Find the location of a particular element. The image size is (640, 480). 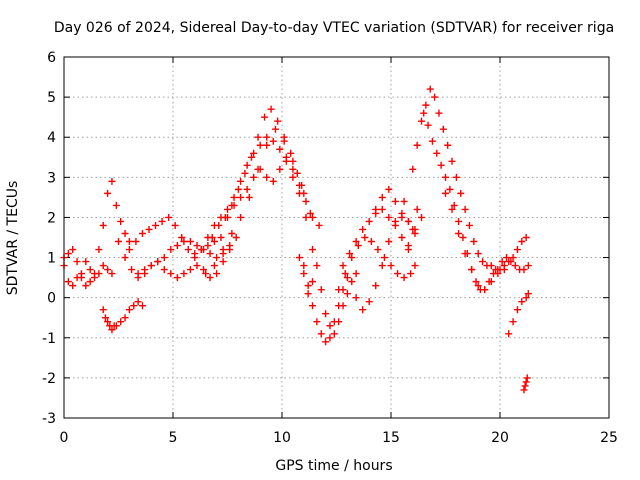

y-tick-label-9: 6 is located at coordinates (51, 58).